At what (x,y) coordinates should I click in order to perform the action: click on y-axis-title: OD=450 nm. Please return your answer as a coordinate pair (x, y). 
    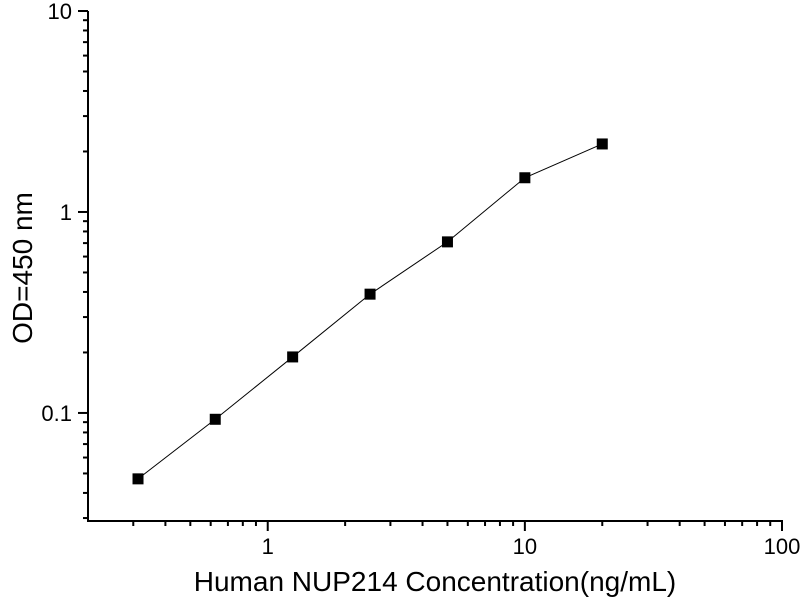
    Looking at the image, I should click on (22, 268).